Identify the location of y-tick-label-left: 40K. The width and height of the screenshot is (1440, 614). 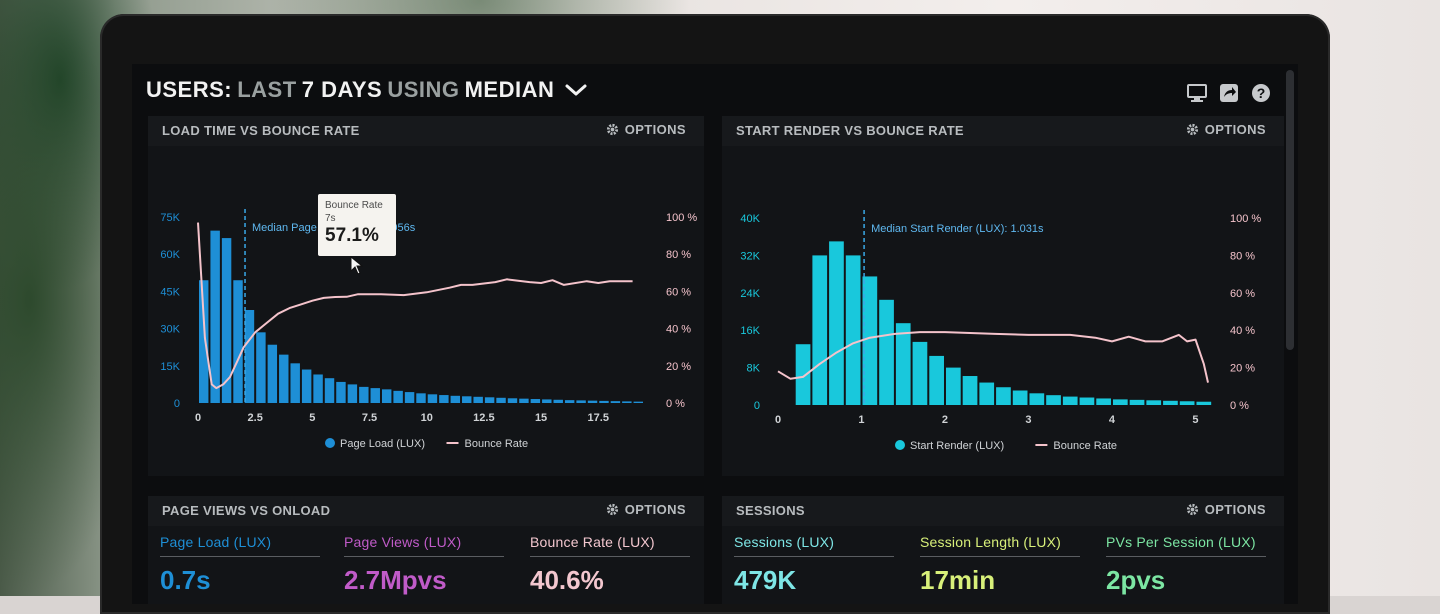
(750, 219).